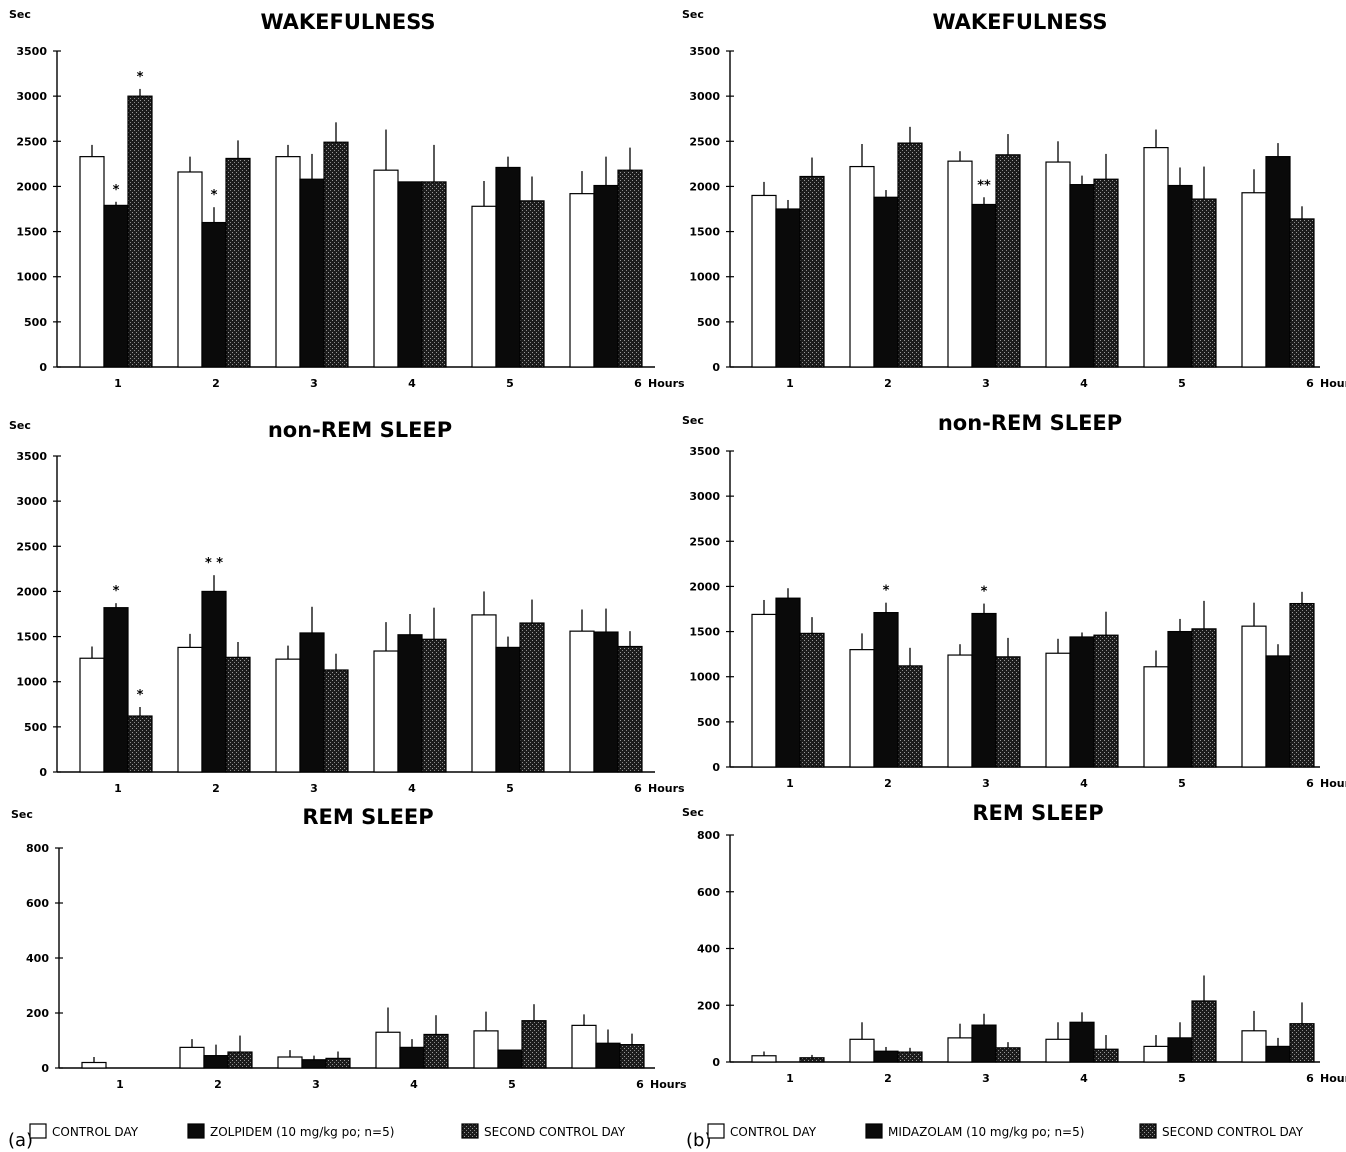 The image size is (1346, 1152). Describe the element at coordinates (1233, 1132) in the screenshot. I see `legend-label-second-control-day: SECOND CONTROL DAY` at that location.